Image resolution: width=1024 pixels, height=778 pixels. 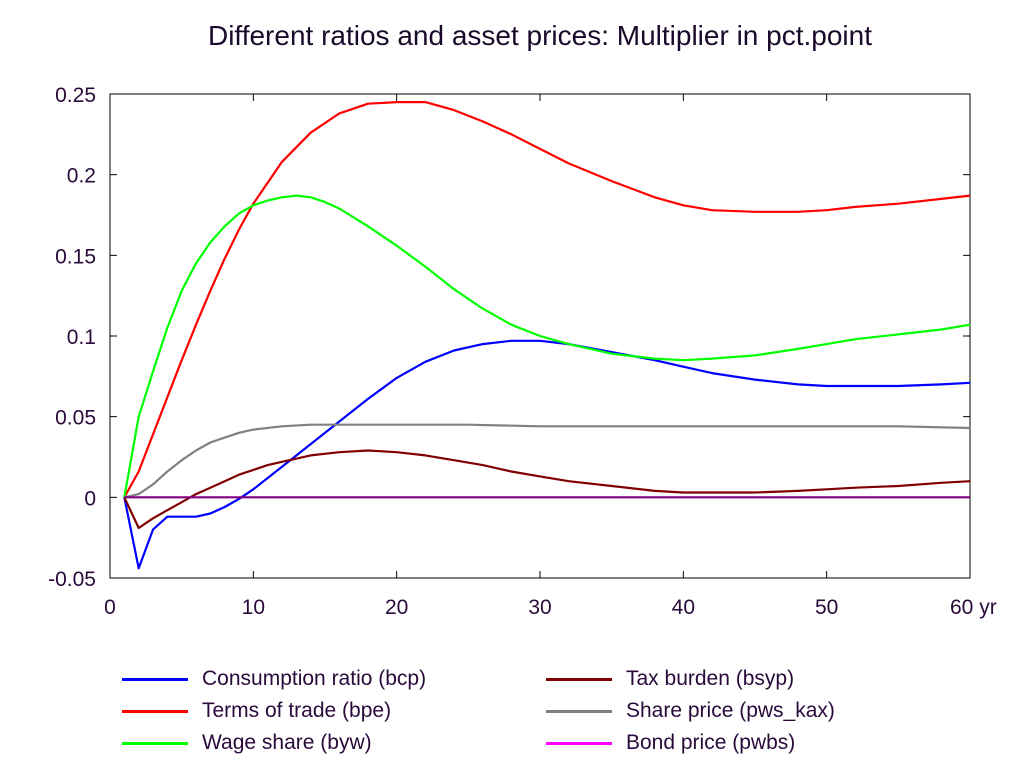 What do you see at coordinates (730, 710) in the screenshot?
I see `legend-label: Share price (pws_kax)` at bounding box center [730, 710].